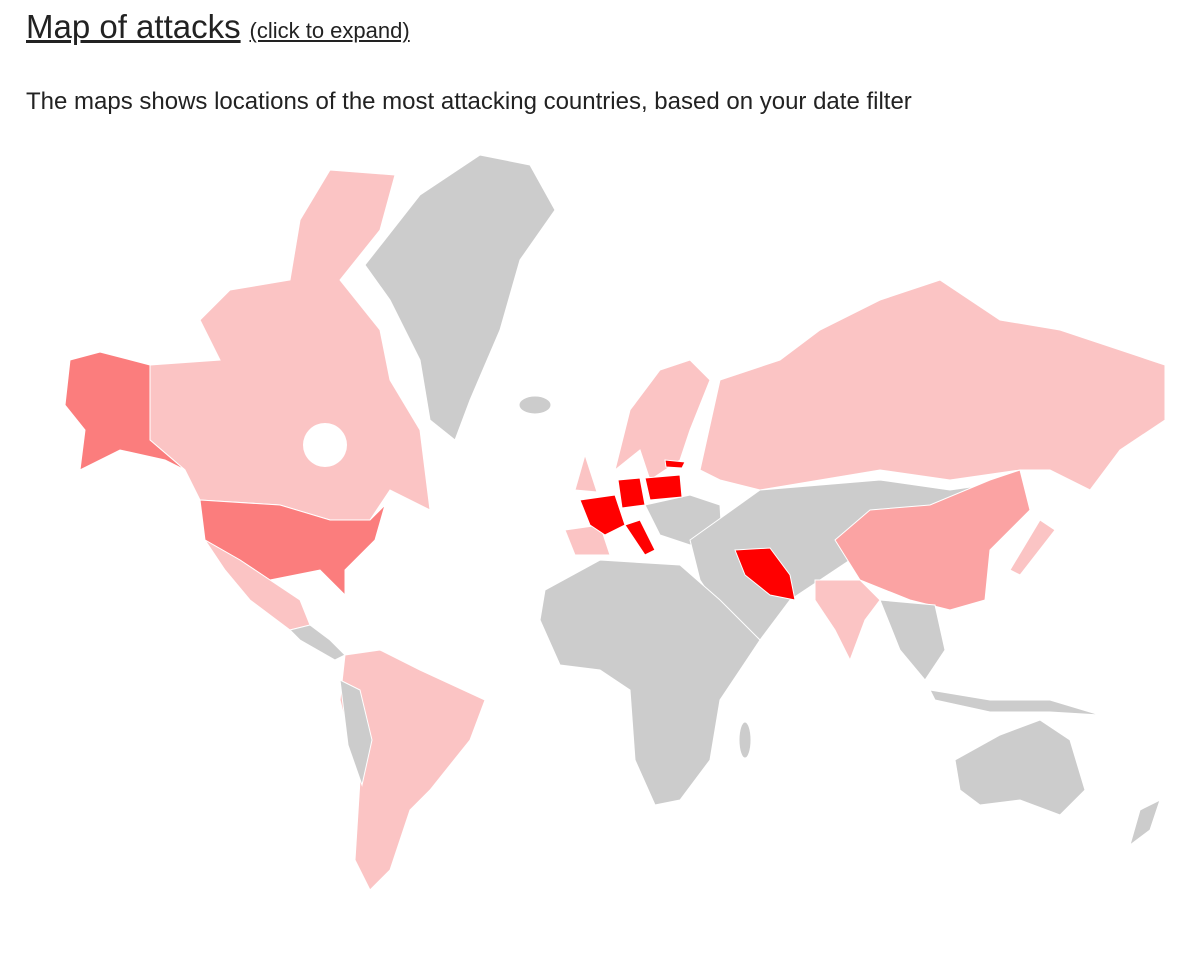 The image size is (1200, 958). I want to click on africa, so click(650, 682).